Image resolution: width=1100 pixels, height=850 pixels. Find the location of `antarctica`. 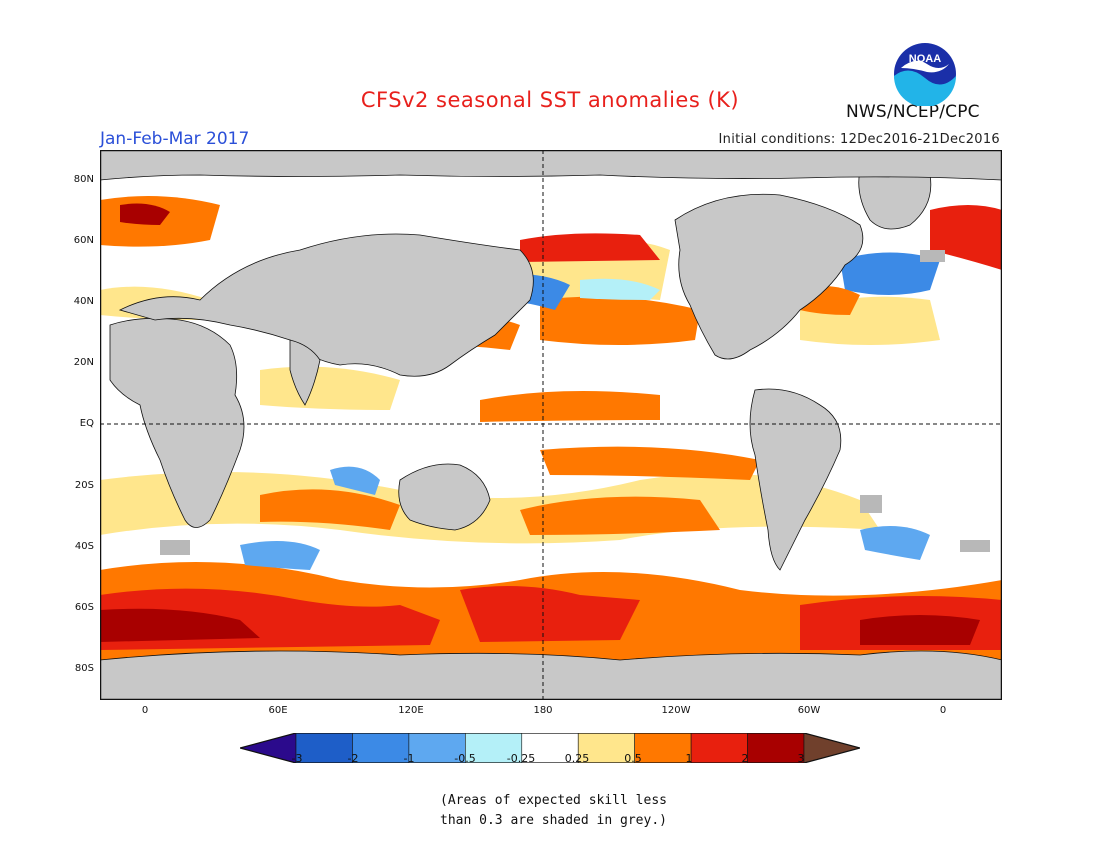

antarctica is located at coordinates (551, 675).